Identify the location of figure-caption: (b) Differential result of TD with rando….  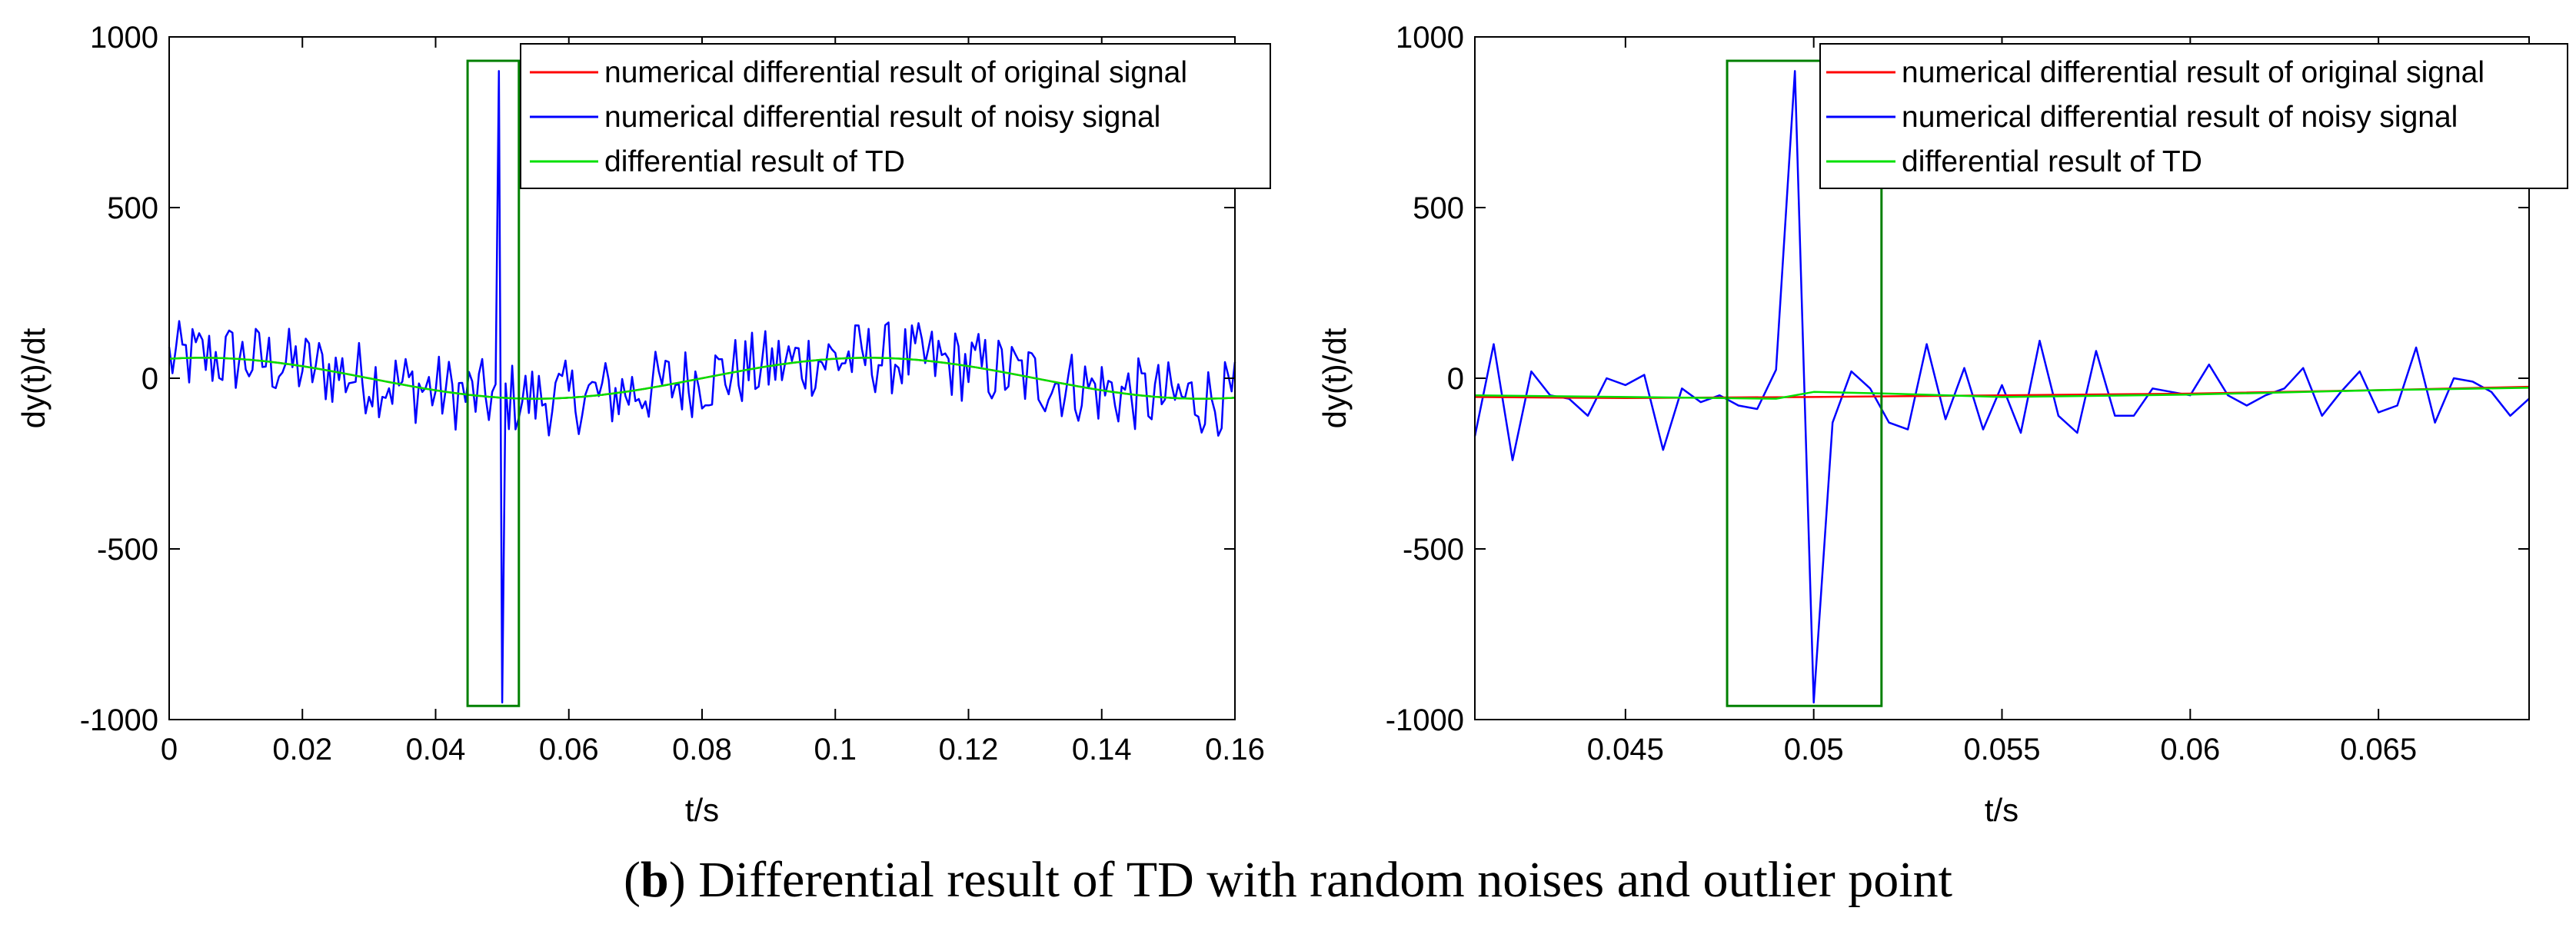
(1288, 880).